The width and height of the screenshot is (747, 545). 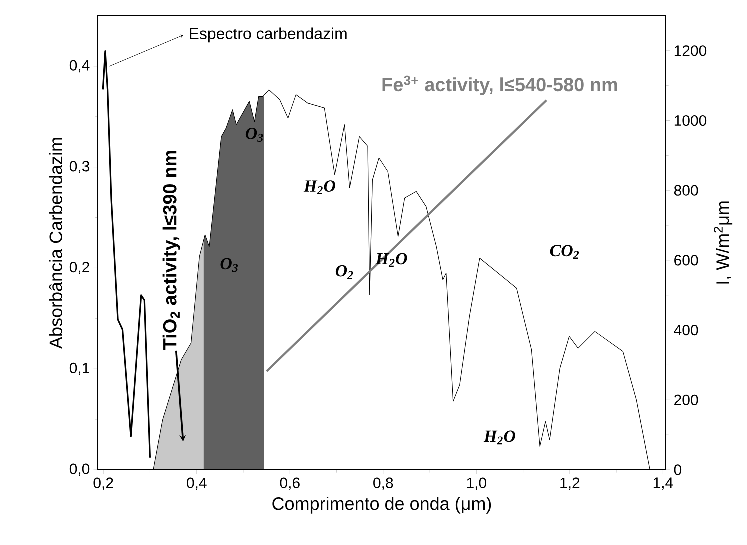 I want to click on y-axis-title: Absorbância Carbendazim, so click(x=55, y=244).